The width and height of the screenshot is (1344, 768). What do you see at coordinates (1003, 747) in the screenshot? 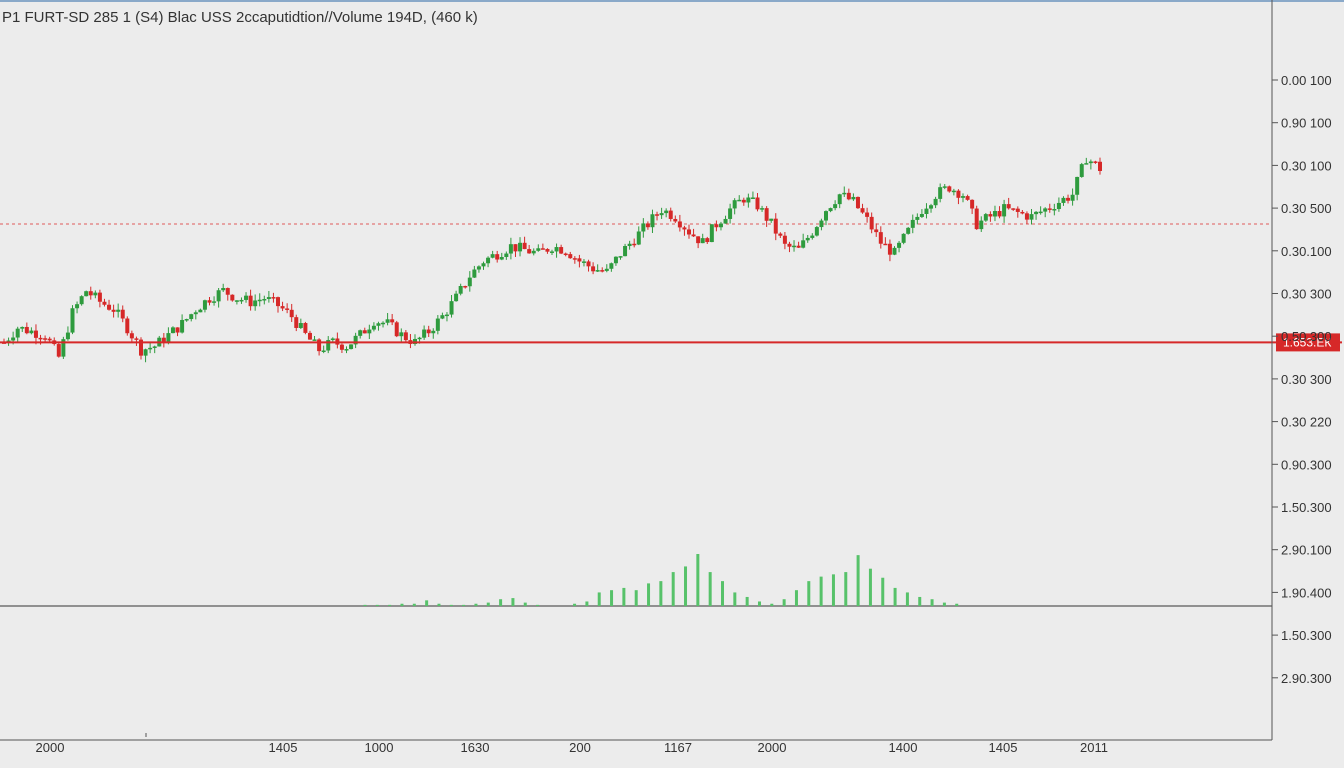
I see `x-tick-label: 1405` at bounding box center [1003, 747].